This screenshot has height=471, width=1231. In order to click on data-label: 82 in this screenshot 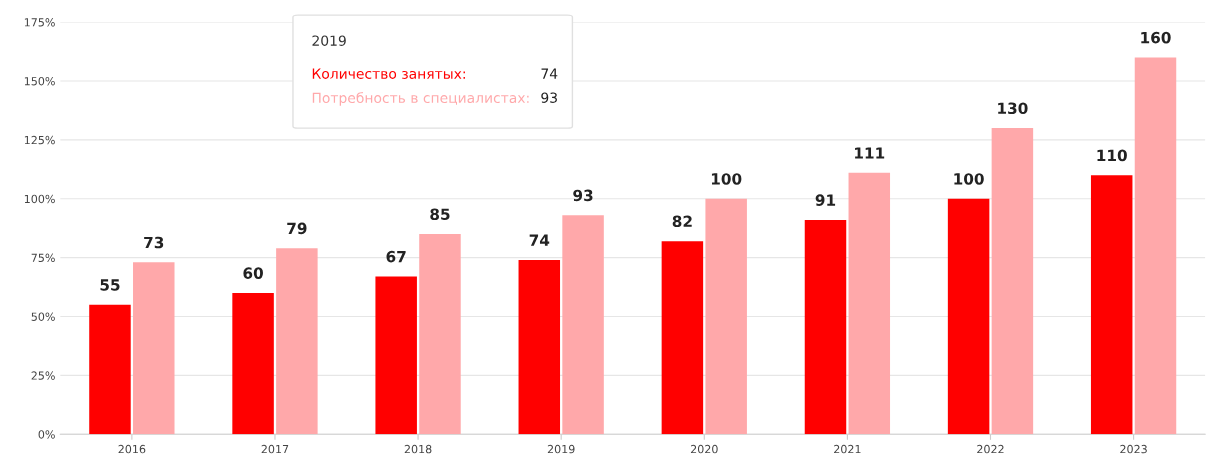, I will do `click(682, 221)`.